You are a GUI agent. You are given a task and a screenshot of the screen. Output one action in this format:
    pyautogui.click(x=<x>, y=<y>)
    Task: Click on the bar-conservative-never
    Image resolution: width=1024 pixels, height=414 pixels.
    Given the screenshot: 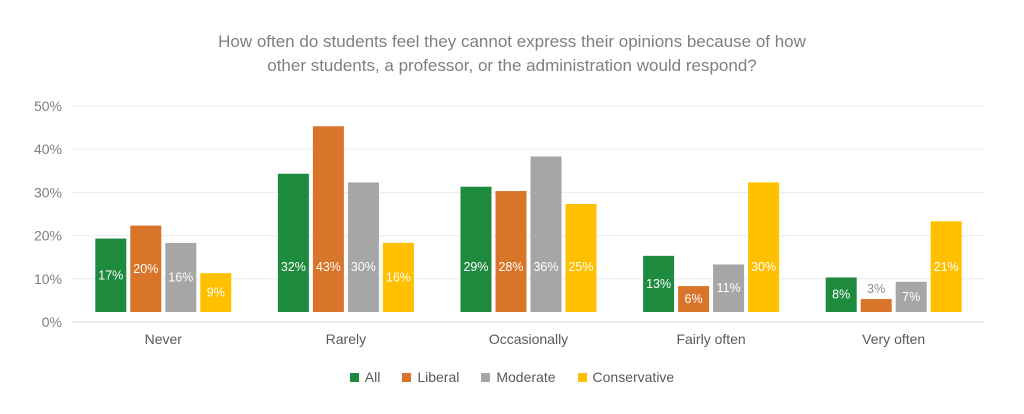 What is the action you would take?
    pyautogui.click(x=216, y=292)
    